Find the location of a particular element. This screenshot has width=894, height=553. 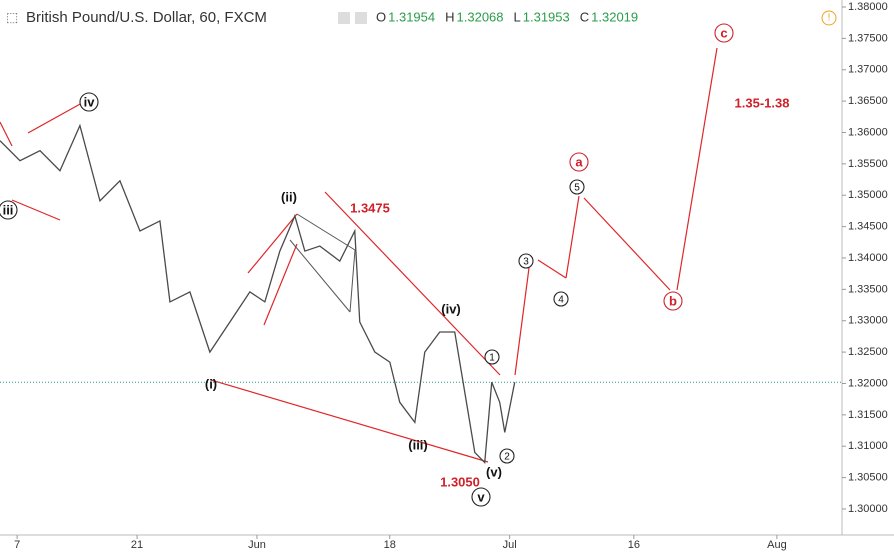

y-tick-label: 1.30500 is located at coordinates (868, 477).